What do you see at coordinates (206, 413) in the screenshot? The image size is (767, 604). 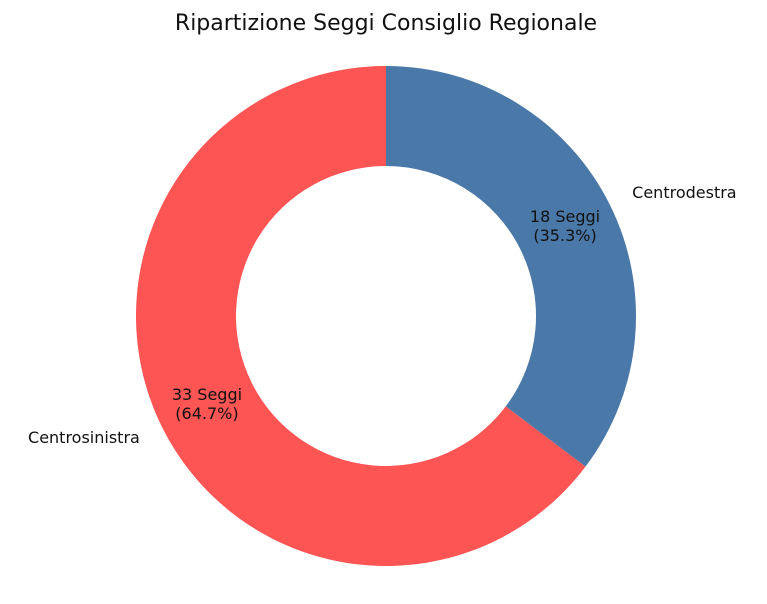 I see `value-label: (64.7%)` at bounding box center [206, 413].